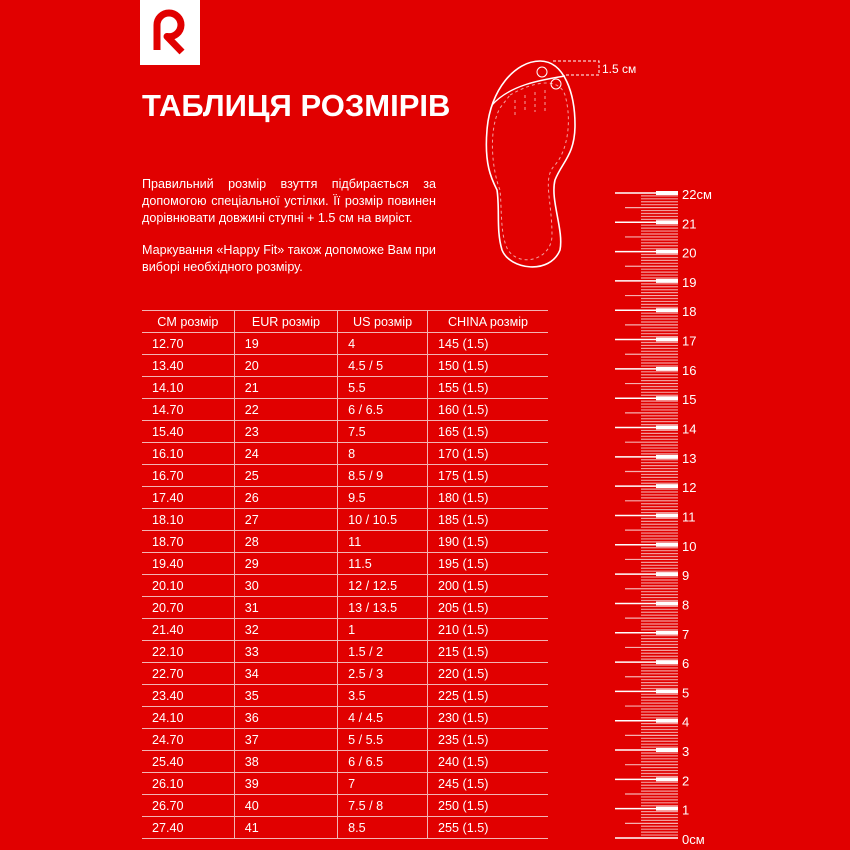  Describe the element at coordinates (285, 629) in the screenshot. I see `table-cell: 32` at that location.